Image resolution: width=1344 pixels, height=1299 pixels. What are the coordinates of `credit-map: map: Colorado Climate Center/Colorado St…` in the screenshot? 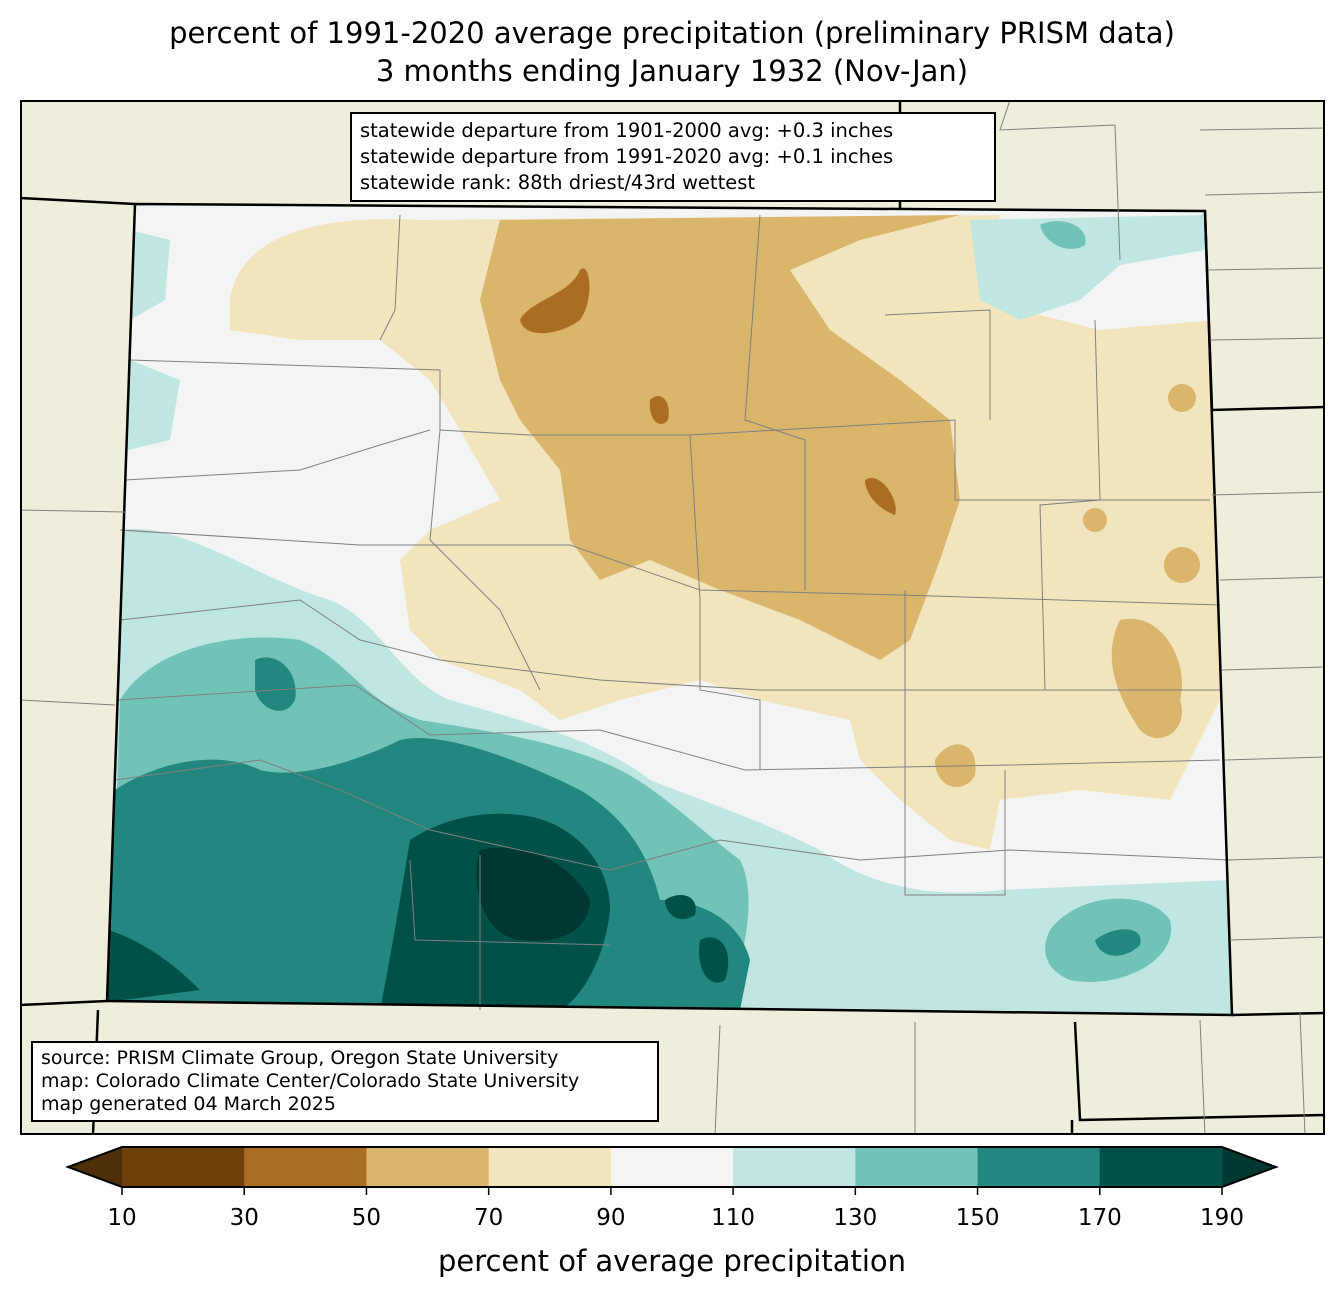 It's located at (310, 1081).